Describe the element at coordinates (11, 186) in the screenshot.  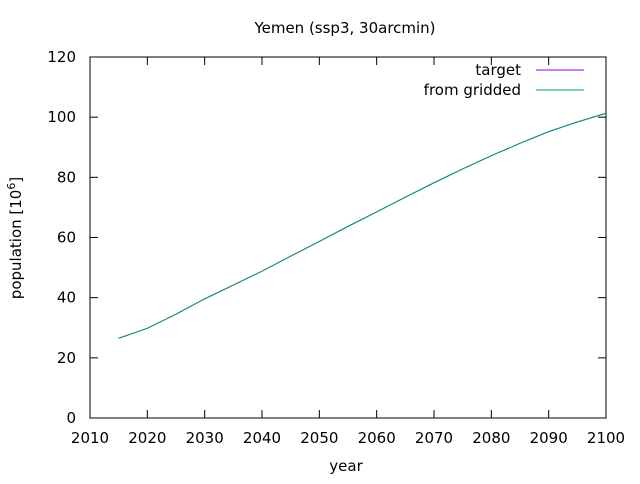
I see `y-axis-label-superscript: 6` at that location.